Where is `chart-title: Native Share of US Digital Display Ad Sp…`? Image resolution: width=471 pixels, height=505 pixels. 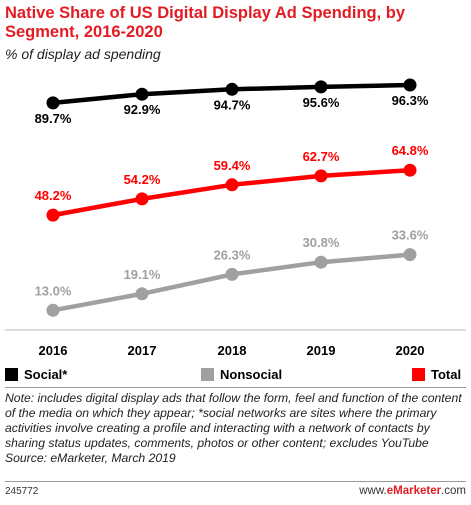 chart-title: Native Share of US Digital Display Ad Sp… is located at coordinates (205, 22).